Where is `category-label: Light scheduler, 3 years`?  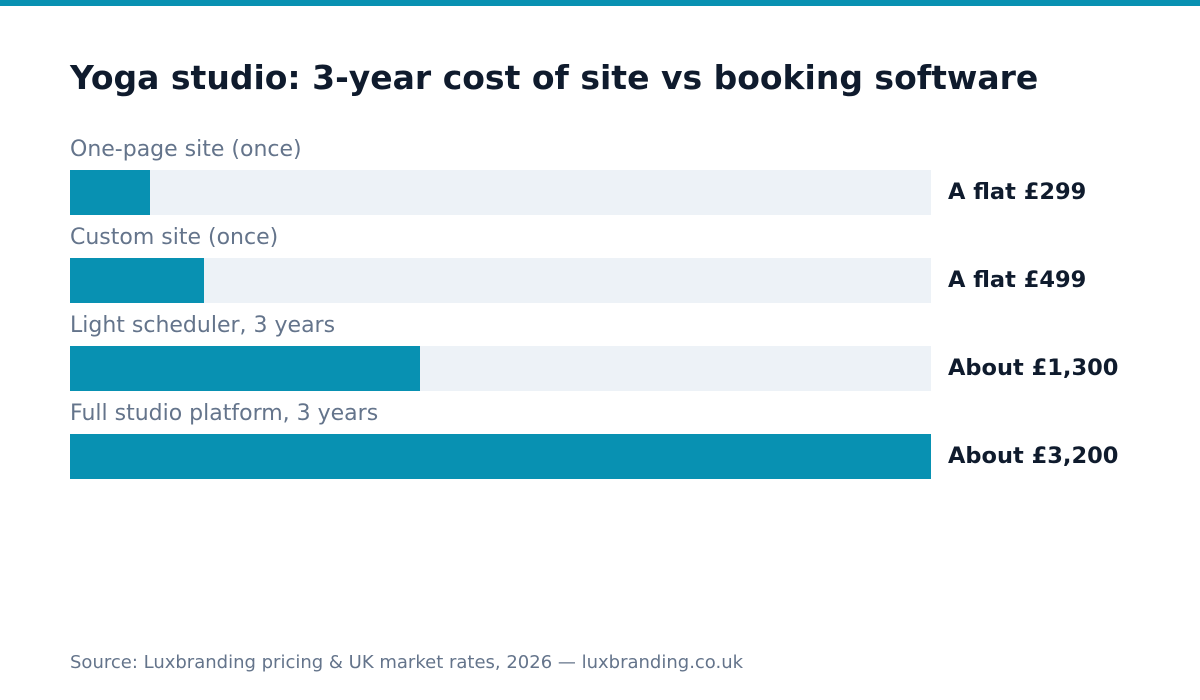
category-label: Light scheduler, 3 years is located at coordinates (203, 325).